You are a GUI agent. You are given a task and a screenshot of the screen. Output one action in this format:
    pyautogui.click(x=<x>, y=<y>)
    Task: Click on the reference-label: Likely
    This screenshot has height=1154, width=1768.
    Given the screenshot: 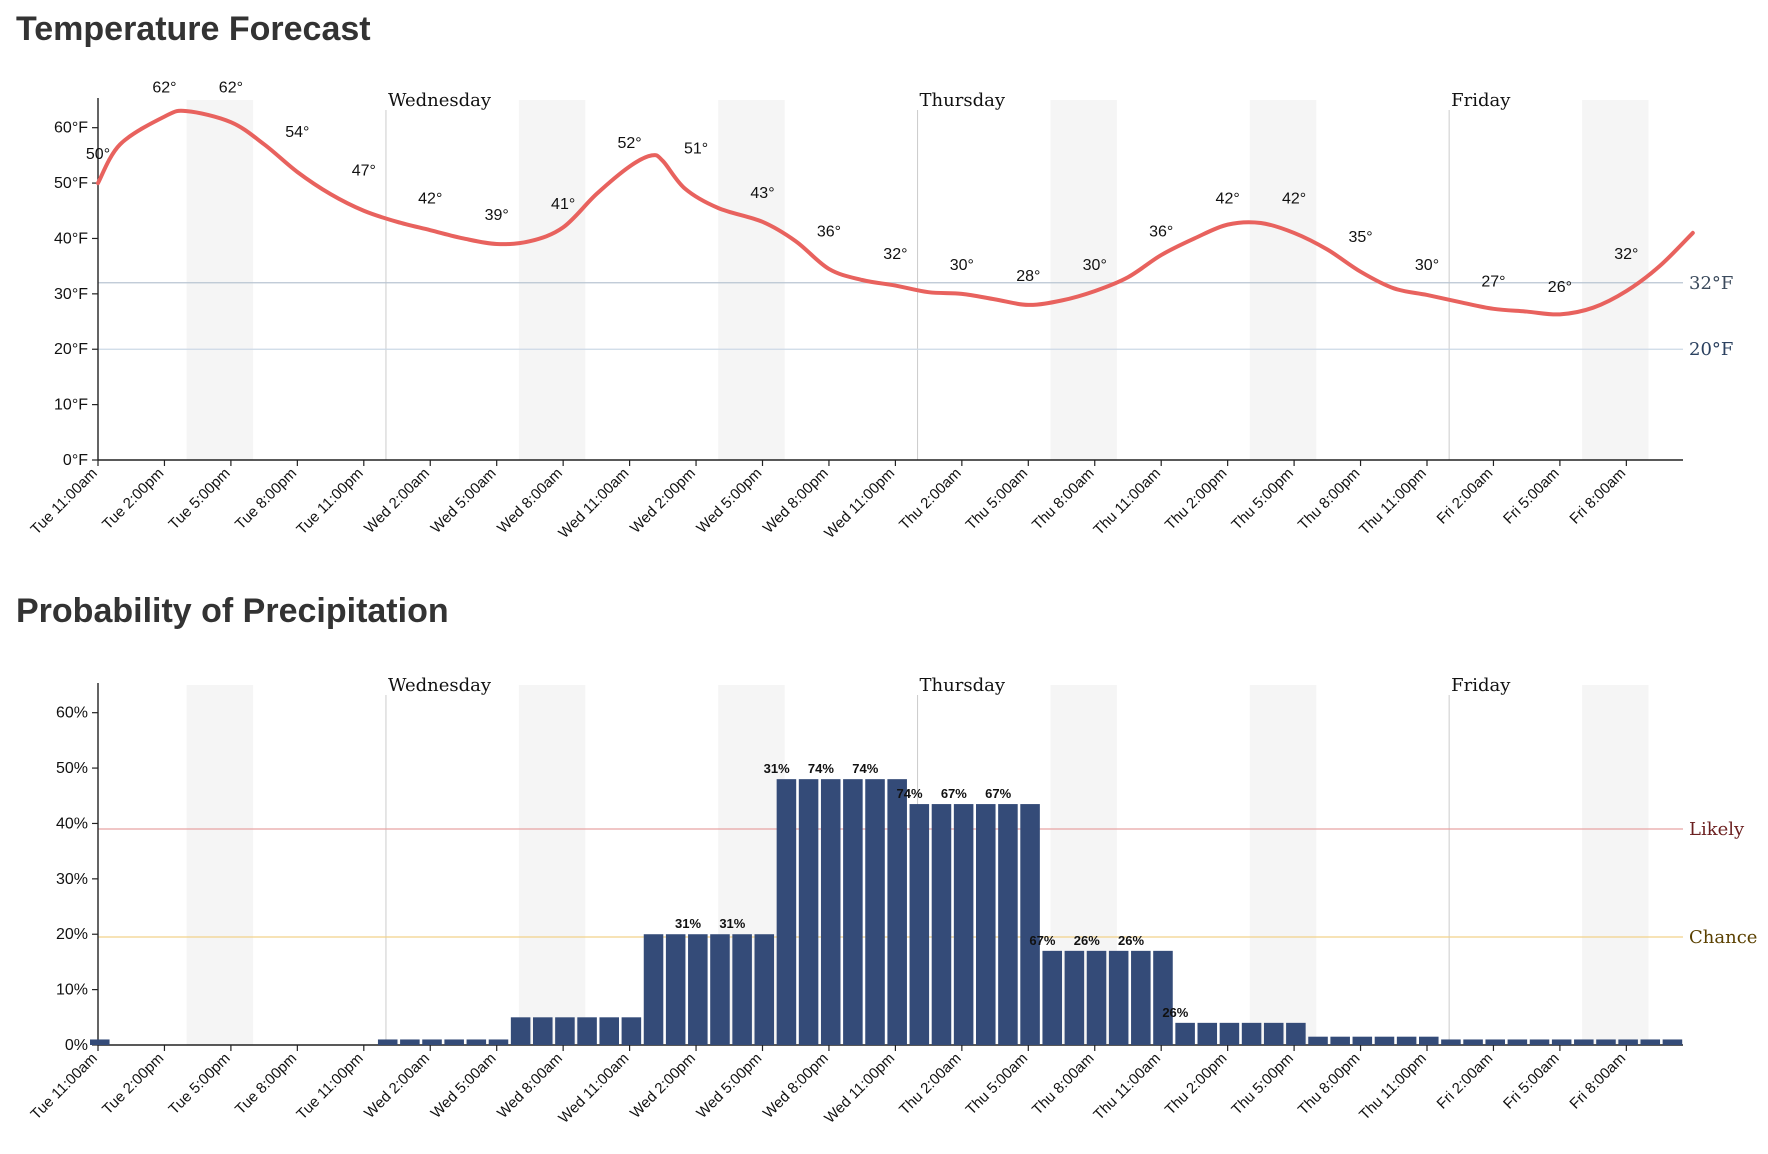 What is the action you would take?
    pyautogui.click(x=1717, y=829)
    